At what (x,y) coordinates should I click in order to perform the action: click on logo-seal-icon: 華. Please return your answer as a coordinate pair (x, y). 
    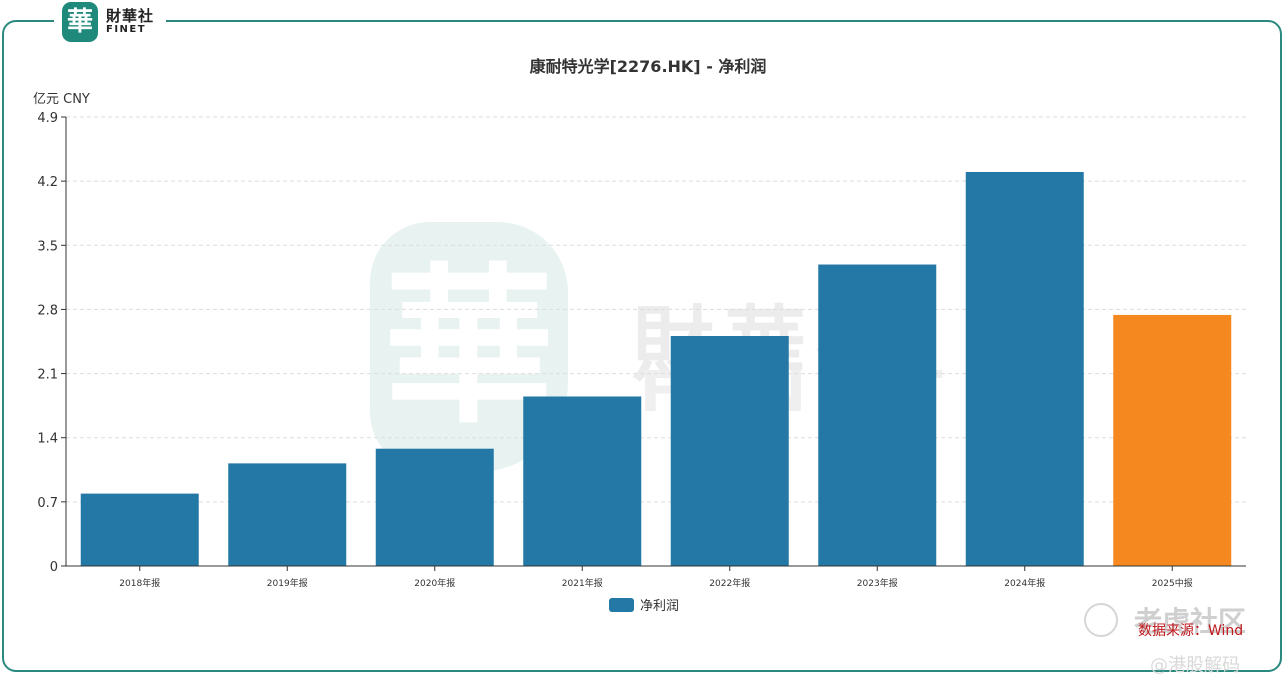
    Looking at the image, I should click on (80, 22).